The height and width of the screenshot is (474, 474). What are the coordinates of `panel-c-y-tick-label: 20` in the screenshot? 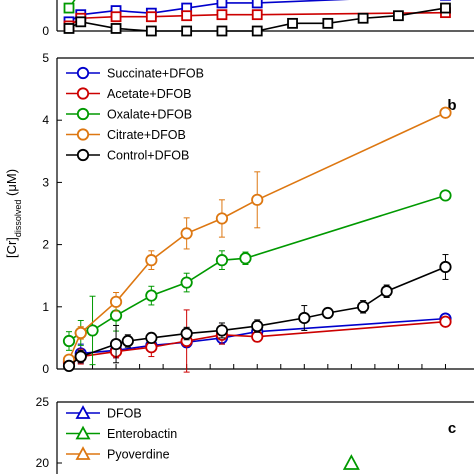 It's located at (43, 463).